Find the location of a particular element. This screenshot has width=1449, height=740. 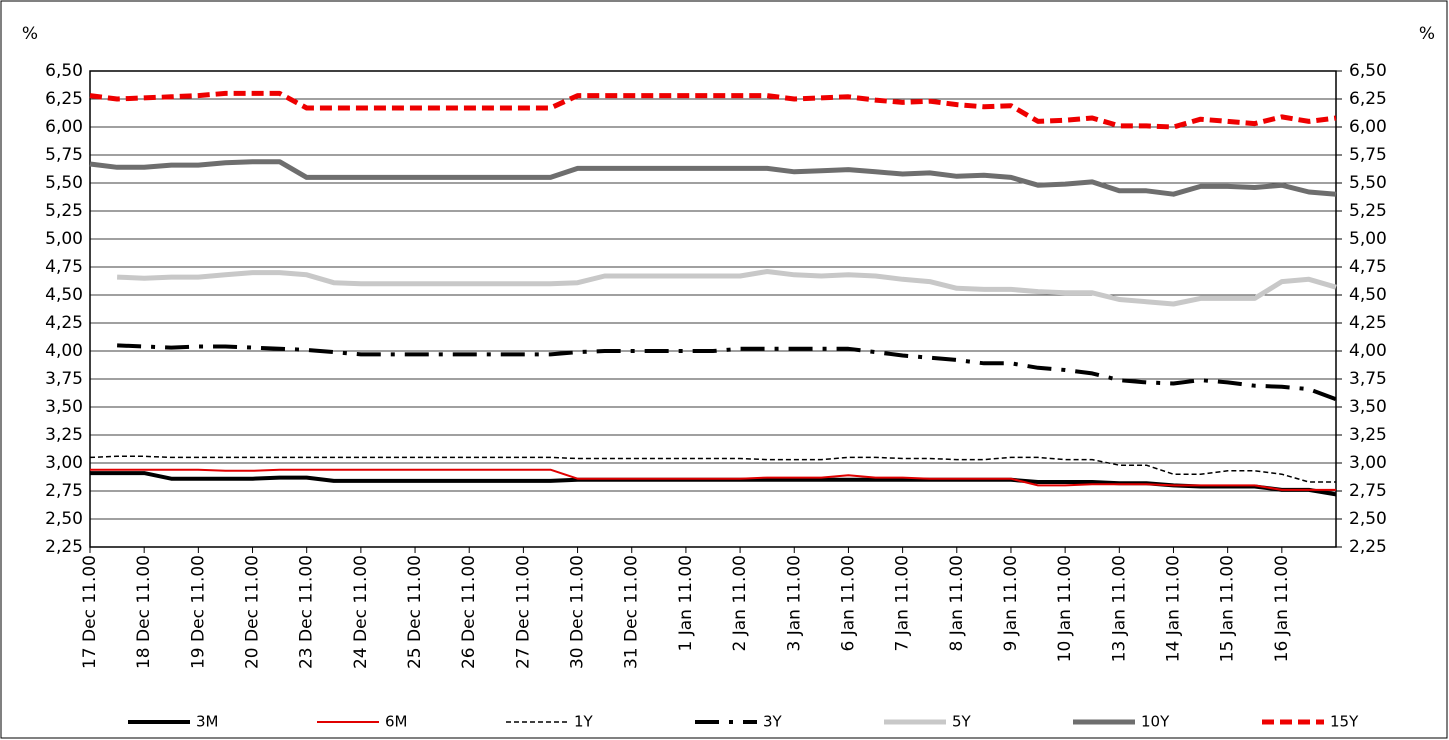

x-tick-label: 27 Dec 11.00 is located at coordinates (523, 612).